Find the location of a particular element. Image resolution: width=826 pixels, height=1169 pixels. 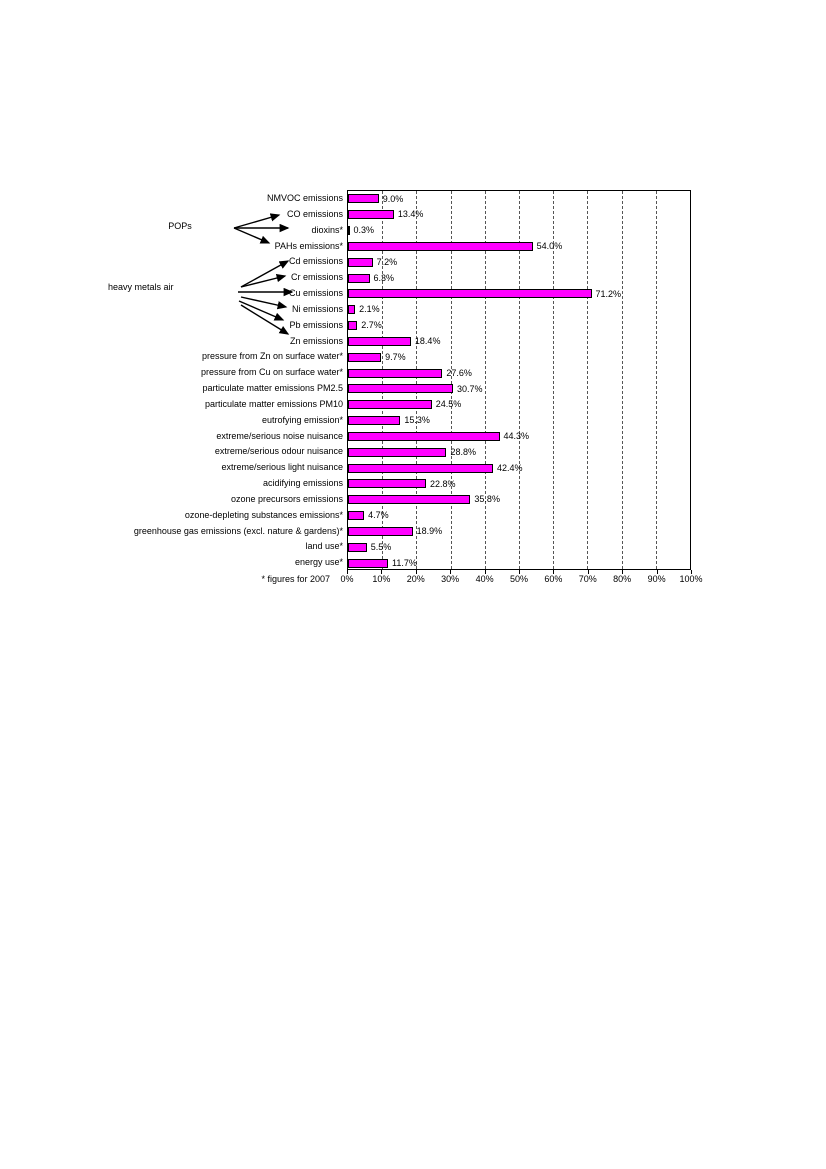

category-label: extreme/serious odour nuisance is located at coordinates (278, 451).